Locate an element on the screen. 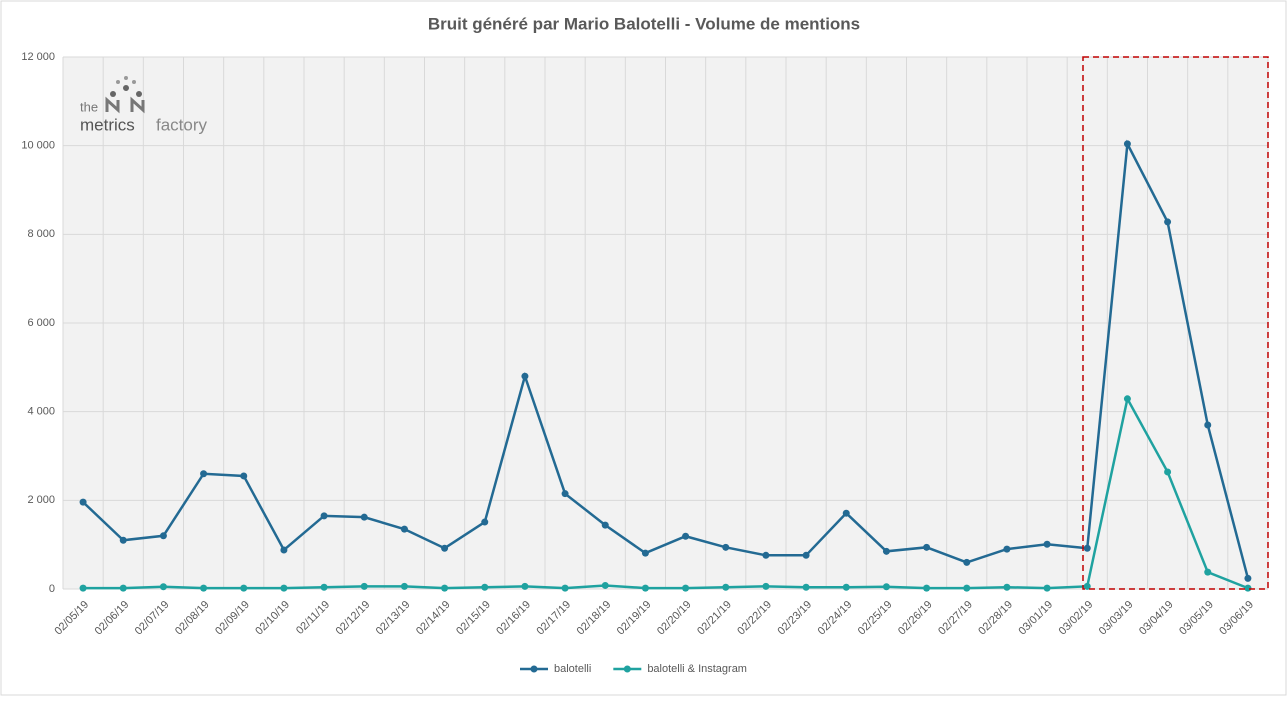  y-tick-label: 8 000 is located at coordinates (41, 234).